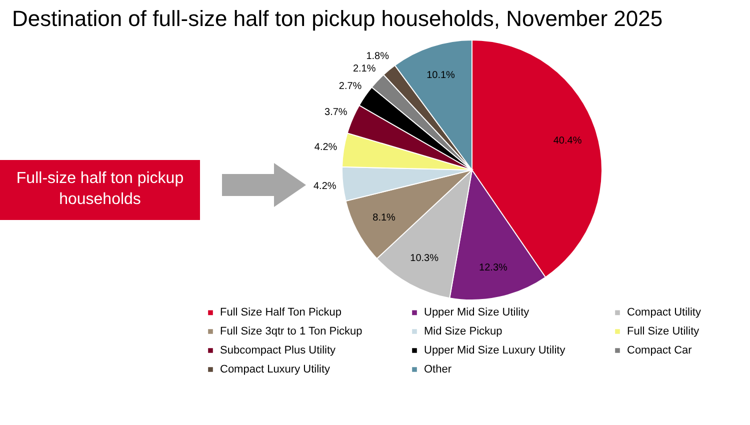  Describe the element at coordinates (441, 75) in the screenshot. I see `data-label: 10.1%` at that location.